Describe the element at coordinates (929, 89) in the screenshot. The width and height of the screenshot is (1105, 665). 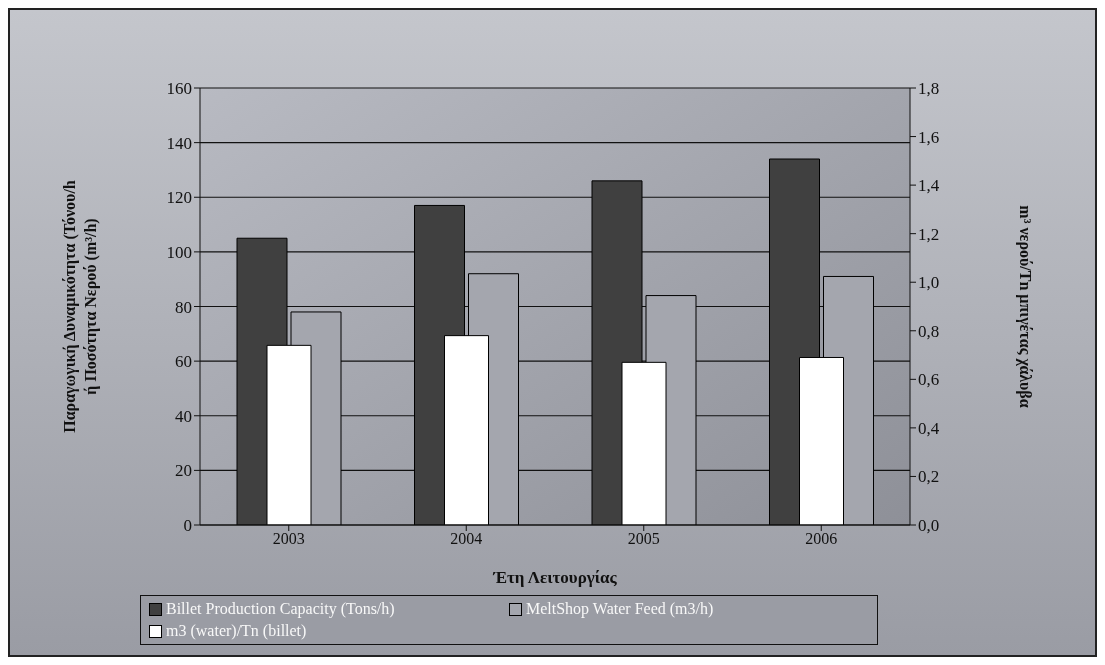
I see `y2-tick-label: 1,8` at that location.